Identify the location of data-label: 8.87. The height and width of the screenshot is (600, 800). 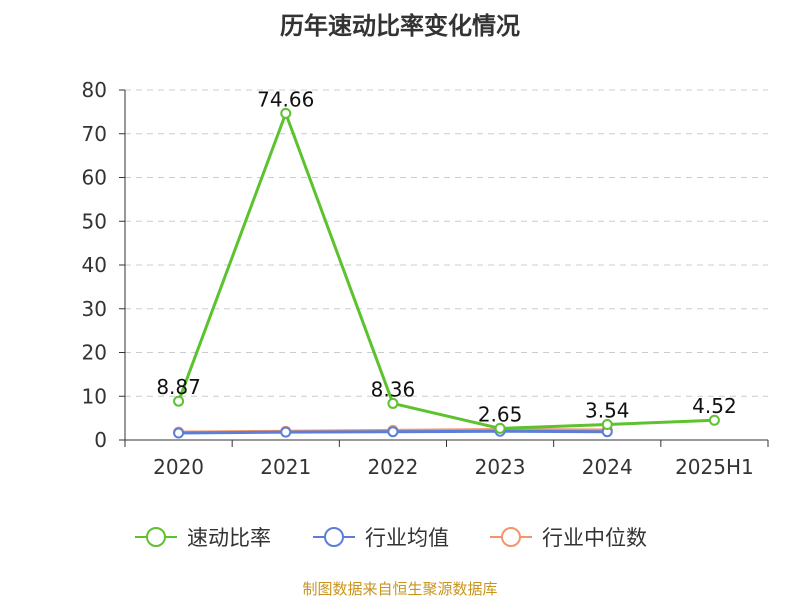
(178, 387).